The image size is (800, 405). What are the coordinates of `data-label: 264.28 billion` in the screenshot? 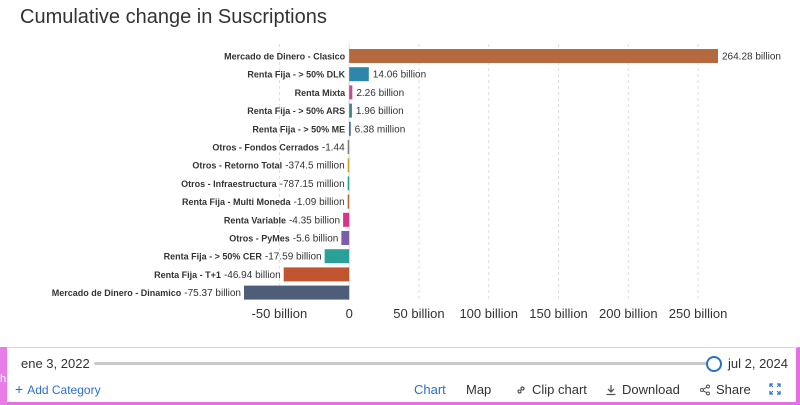 It's located at (751, 57).